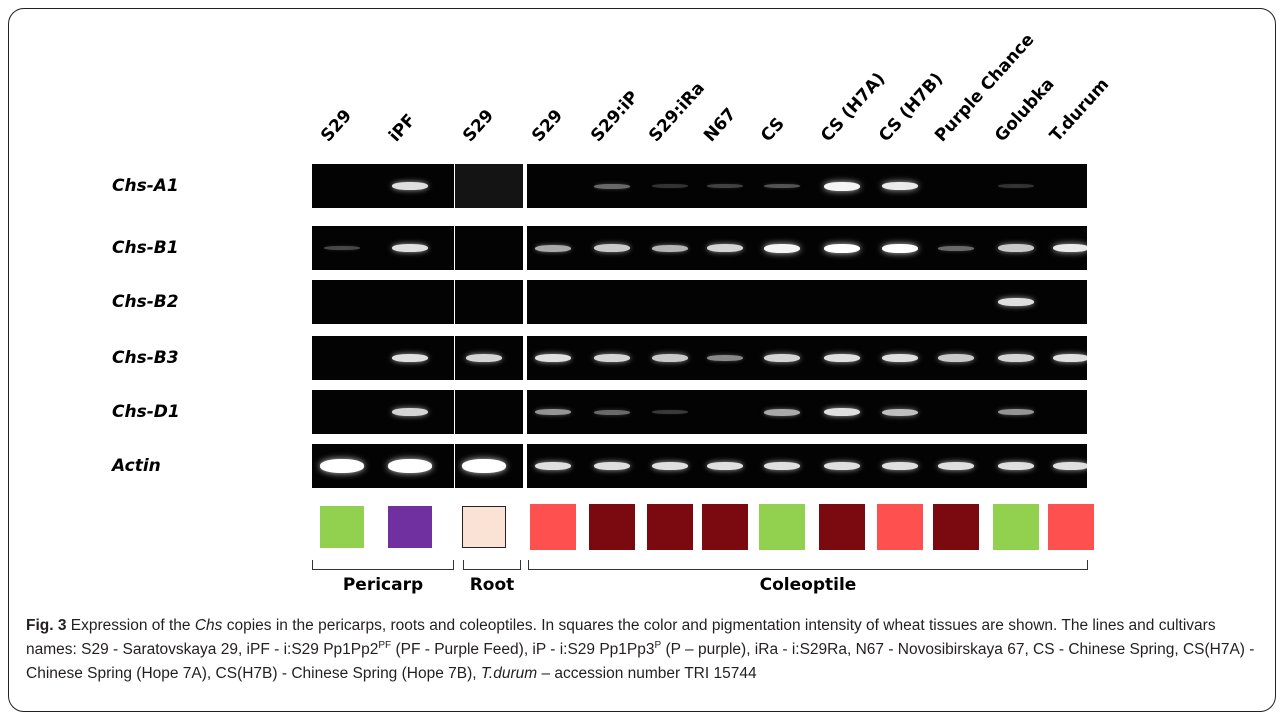  Describe the element at coordinates (136, 466) in the screenshot. I see `gene-label: Actin` at that location.